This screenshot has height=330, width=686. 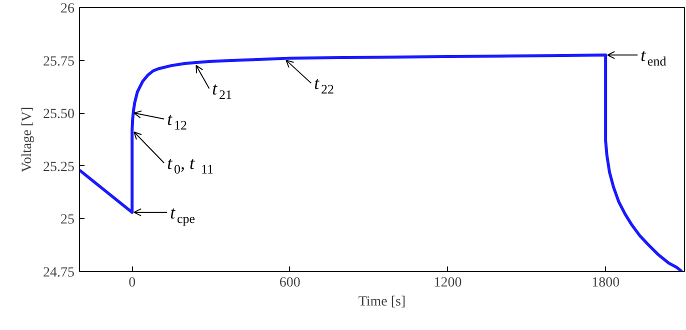 What do you see at coordinates (448, 283) in the screenshot?
I see `x-tick-label: 1200` at bounding box center [448, 283].